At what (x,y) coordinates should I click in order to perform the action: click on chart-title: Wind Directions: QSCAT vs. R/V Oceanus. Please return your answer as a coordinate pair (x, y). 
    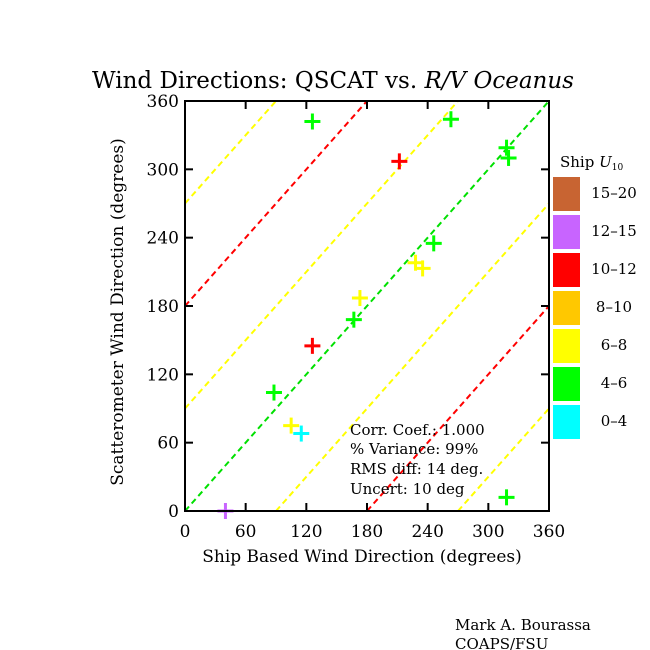
    Looking at the image, I should click on (333, 81).